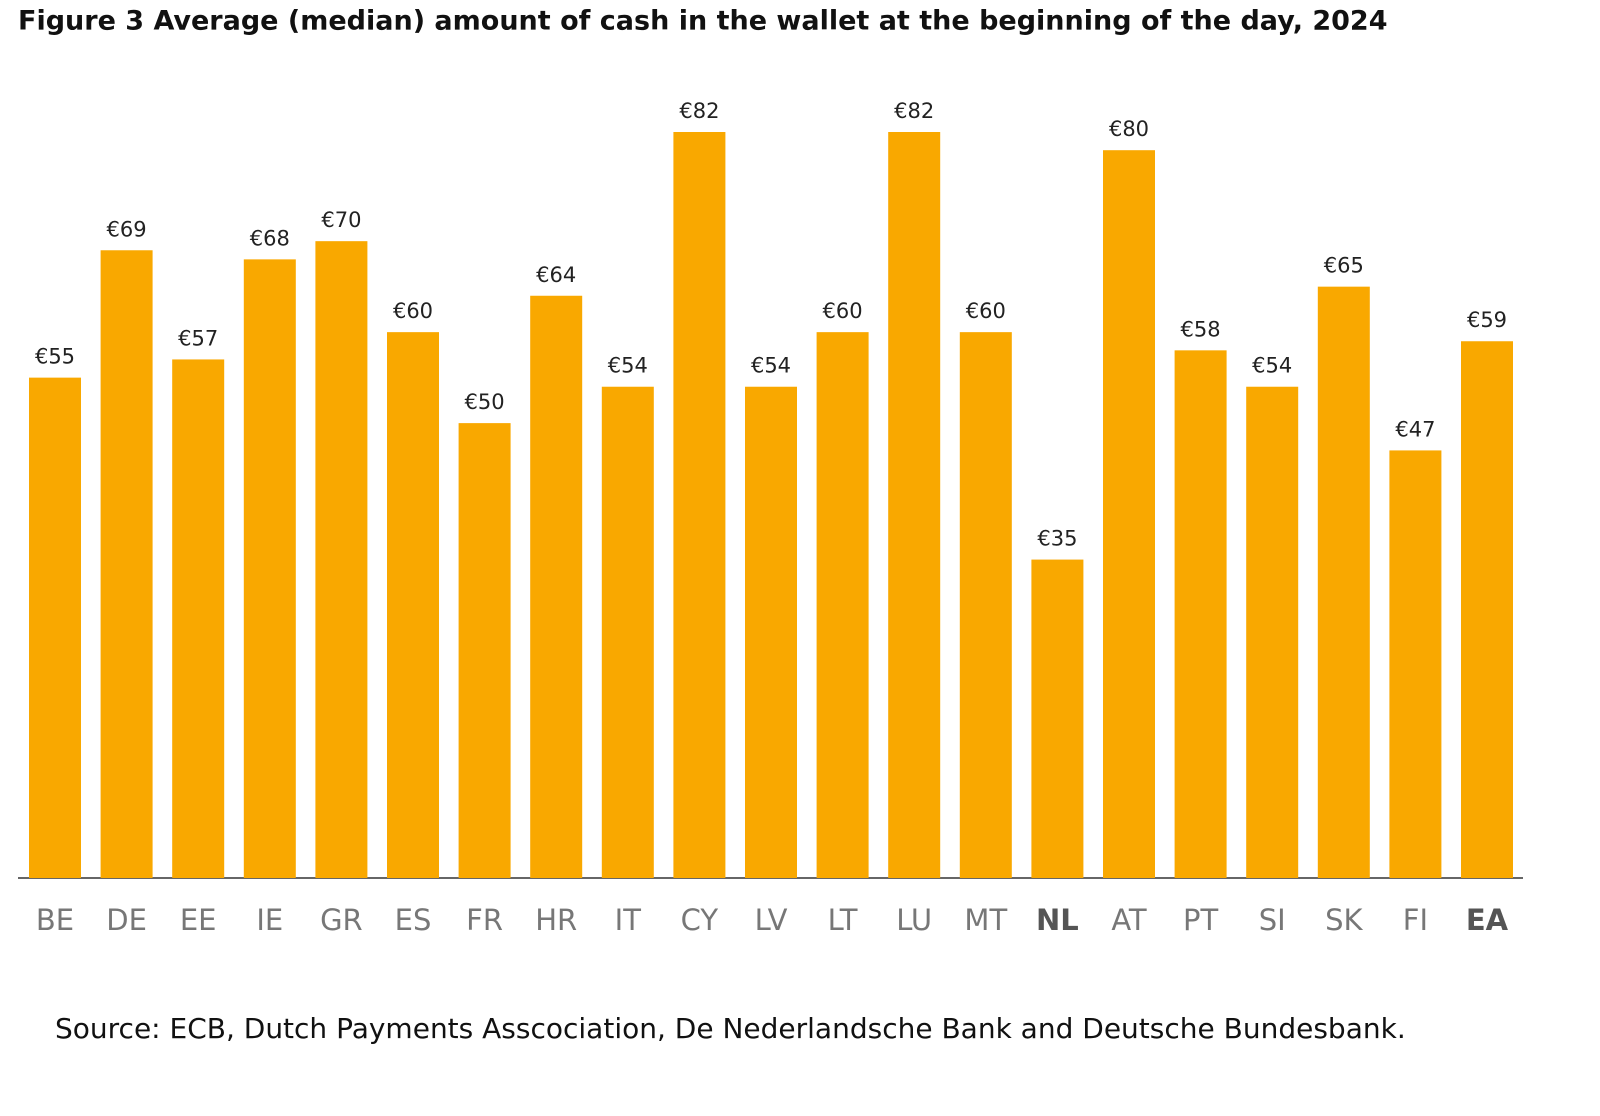  I want to click on x-tick-label: IE, so click(269, 920).